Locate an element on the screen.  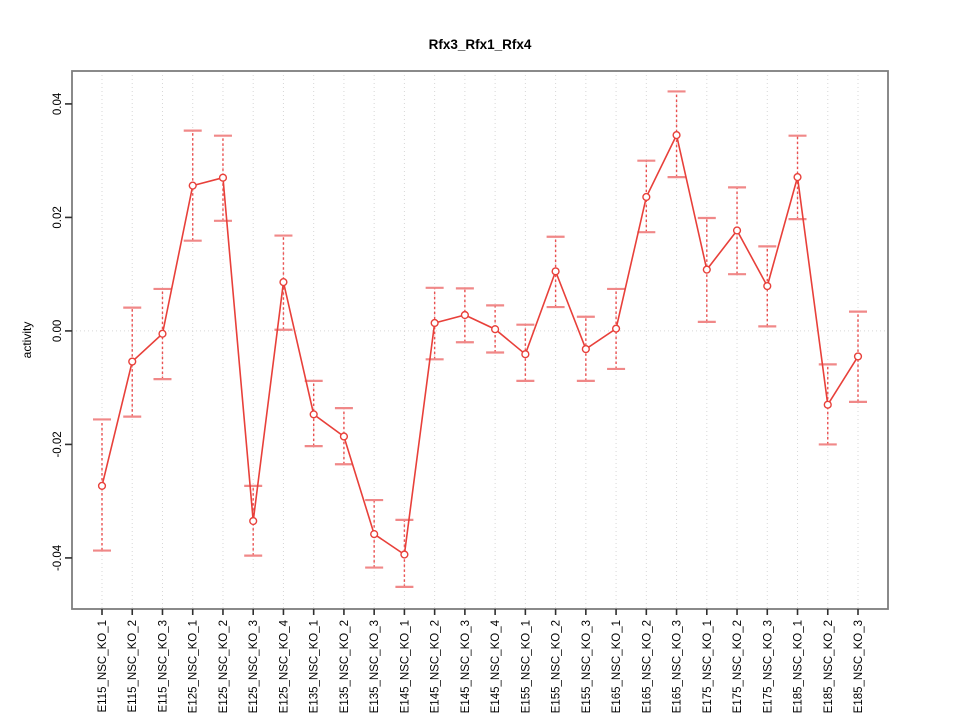
x-tick-label: E175_NSC_KO_3 is located at coordinates (768, 666).